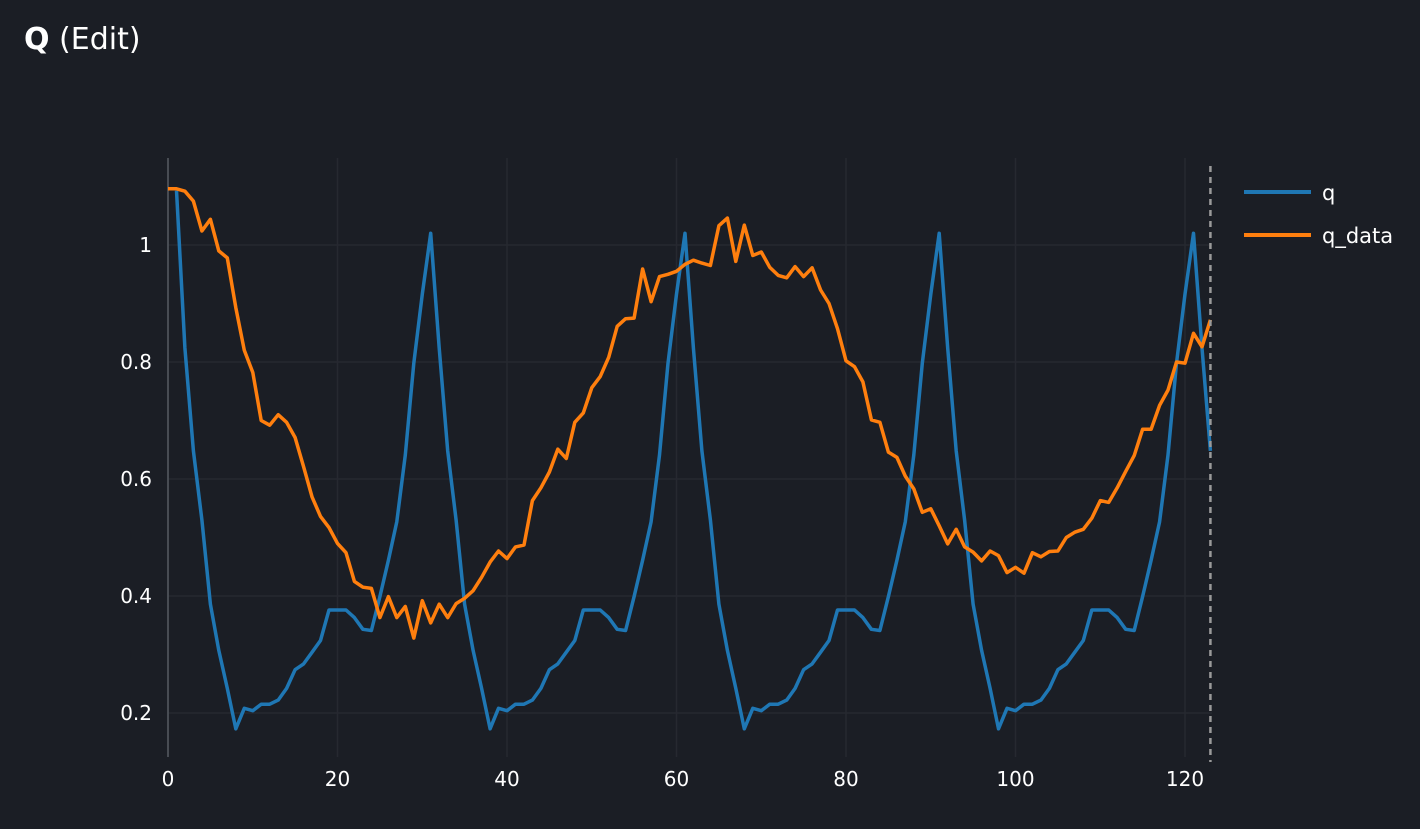  Describe the element at coordinates (1357, 236) in the screenshot. I see `legend-label: q_data` at that location.